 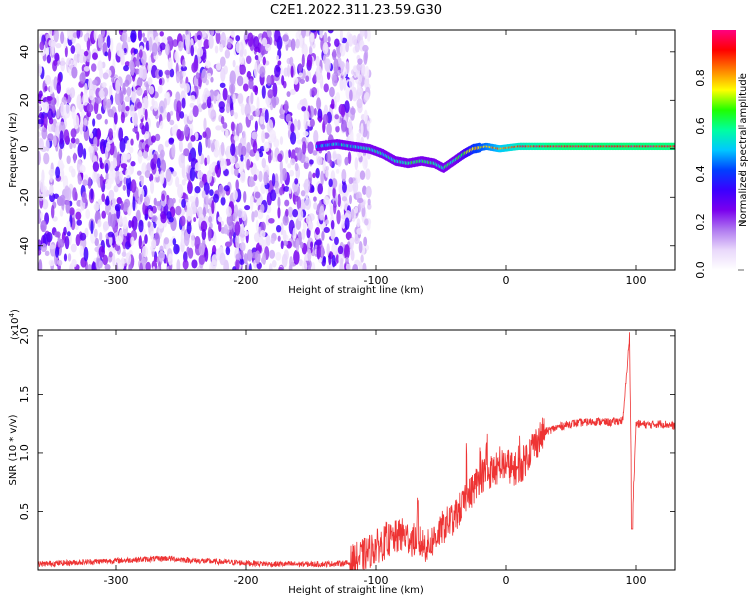 I want to click on colorbar-tick-label: 0.4, so click(x=700, y=174).